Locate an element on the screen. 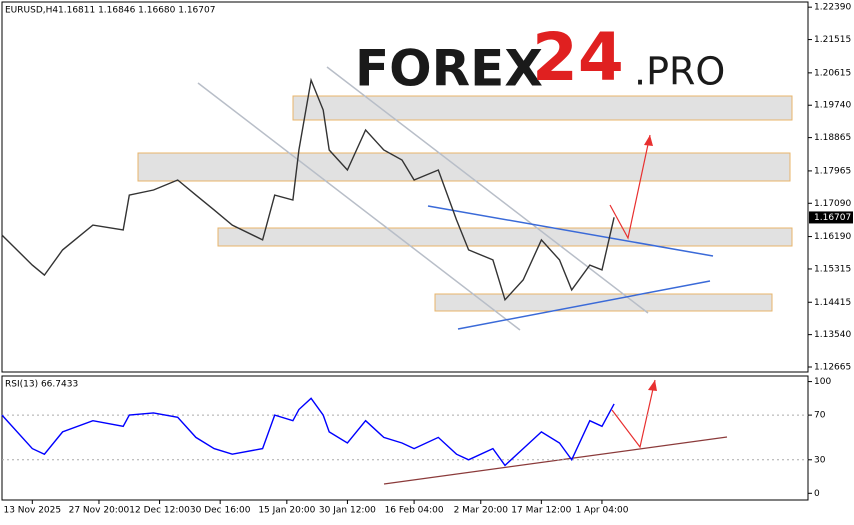  y-tick-label: 100 is located at coordinates (822, 382).